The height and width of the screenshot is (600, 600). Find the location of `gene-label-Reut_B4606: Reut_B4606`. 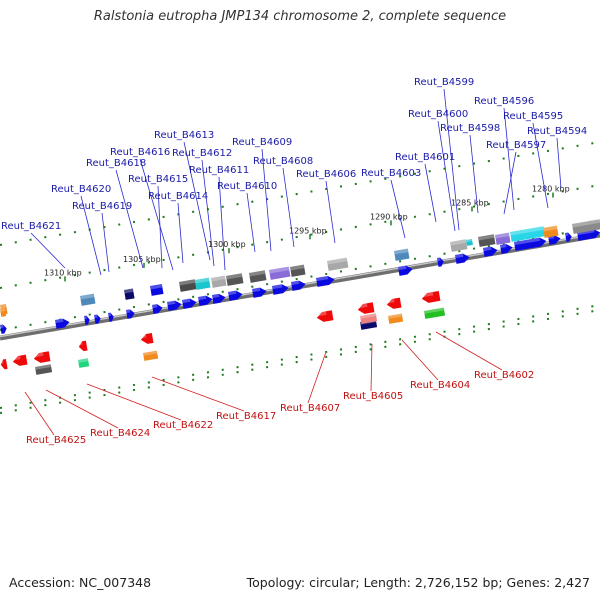

gene-label-Reut_B4606: Reut_B4606 is located at coordinates (326, 174).